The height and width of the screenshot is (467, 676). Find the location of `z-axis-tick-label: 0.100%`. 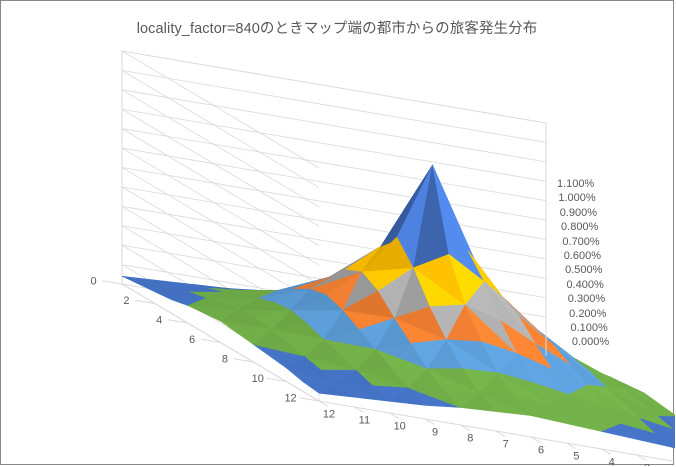

z-axis-tick-label: 0.100% is located at coordinates (589, 327).